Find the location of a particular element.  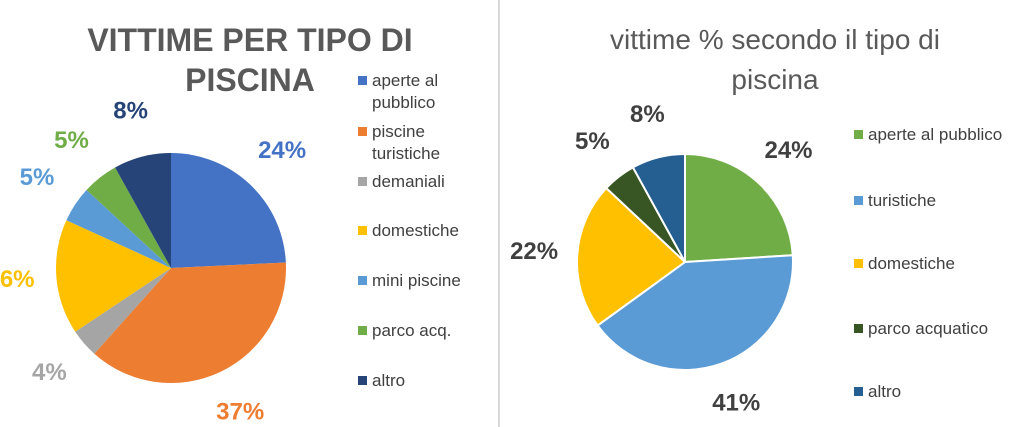

data-label: 37% is located at coordinates (240, 412).